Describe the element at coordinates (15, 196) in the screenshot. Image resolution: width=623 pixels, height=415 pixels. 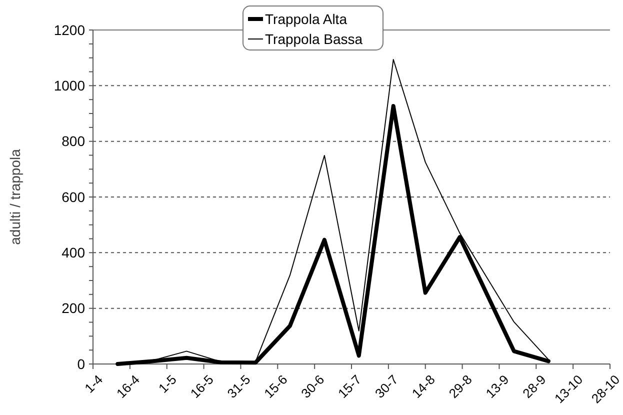
I see `y-axis-title: adulti / trappola` at that location.